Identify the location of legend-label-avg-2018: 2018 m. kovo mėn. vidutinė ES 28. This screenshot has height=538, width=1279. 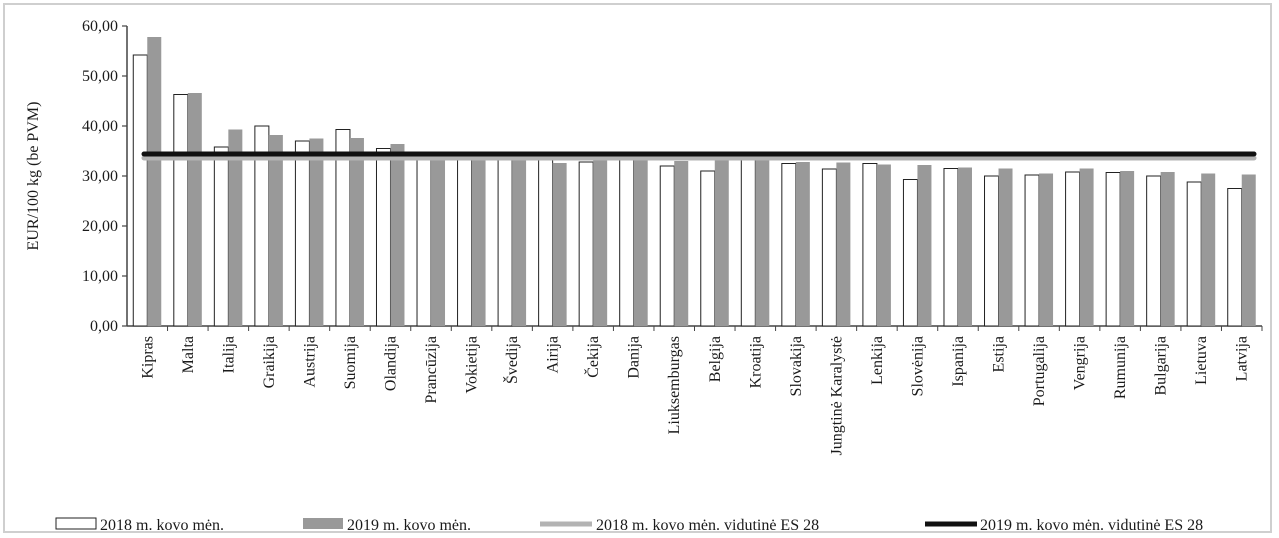
(707, 525).